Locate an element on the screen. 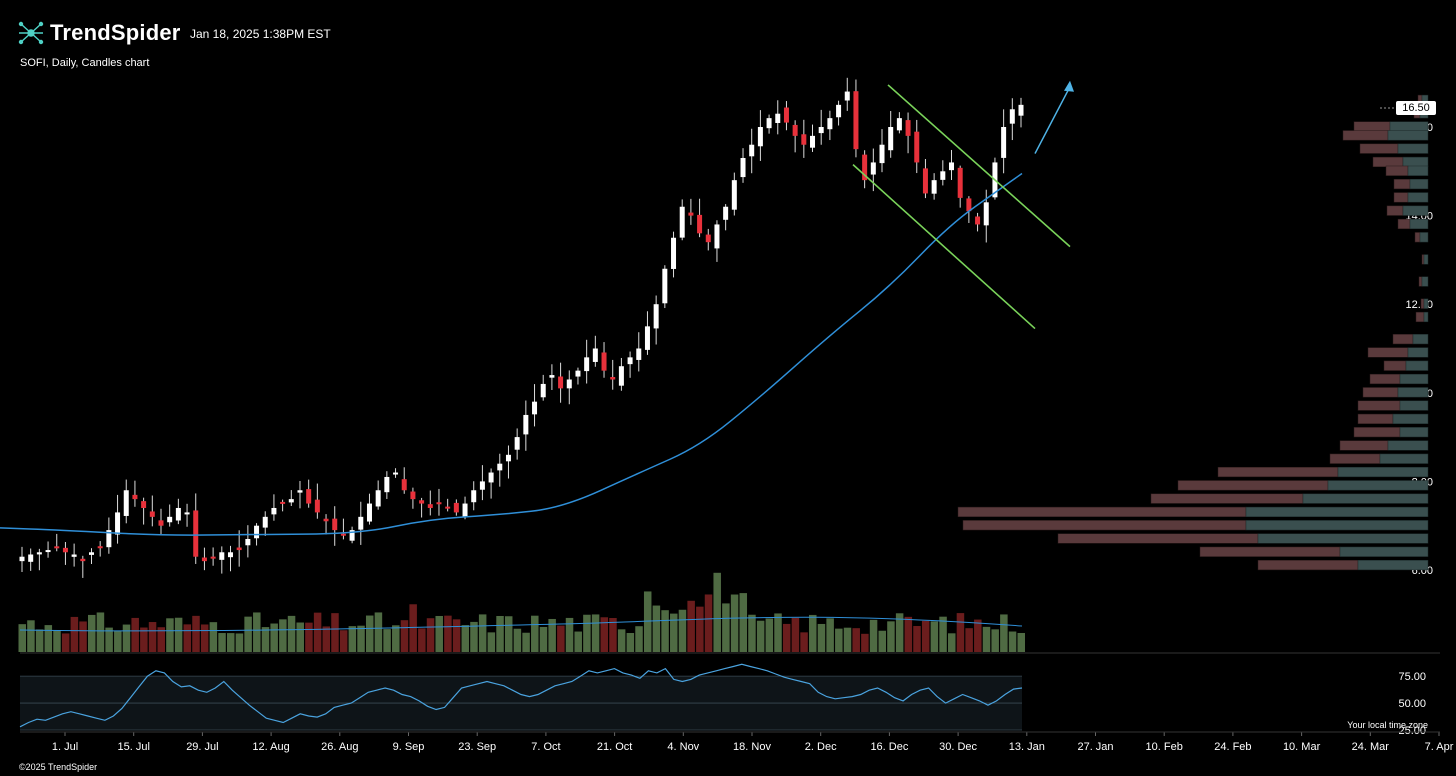 This screenshot has width=1456, height=776. arrow-head-icon is located at coordinates (1069, 86).